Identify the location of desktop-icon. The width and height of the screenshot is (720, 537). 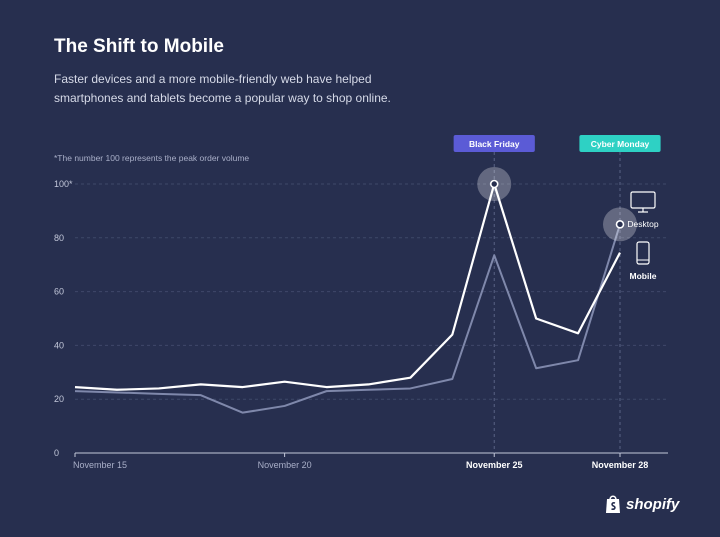
(643, 200).